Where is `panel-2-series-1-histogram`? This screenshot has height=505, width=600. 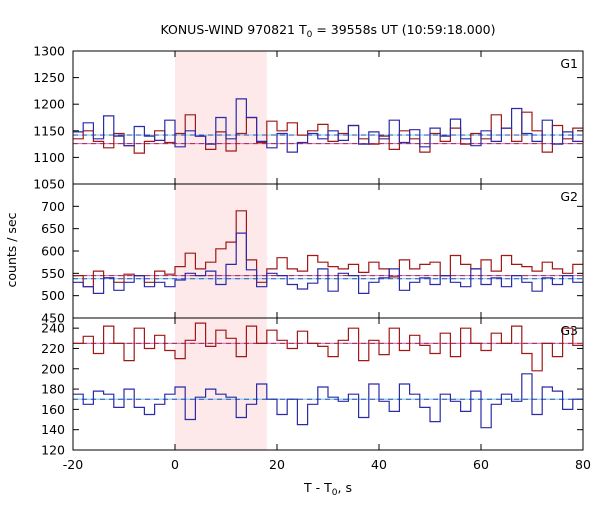 panel-2-series-1-histogram is located at coordinates (328, 249).